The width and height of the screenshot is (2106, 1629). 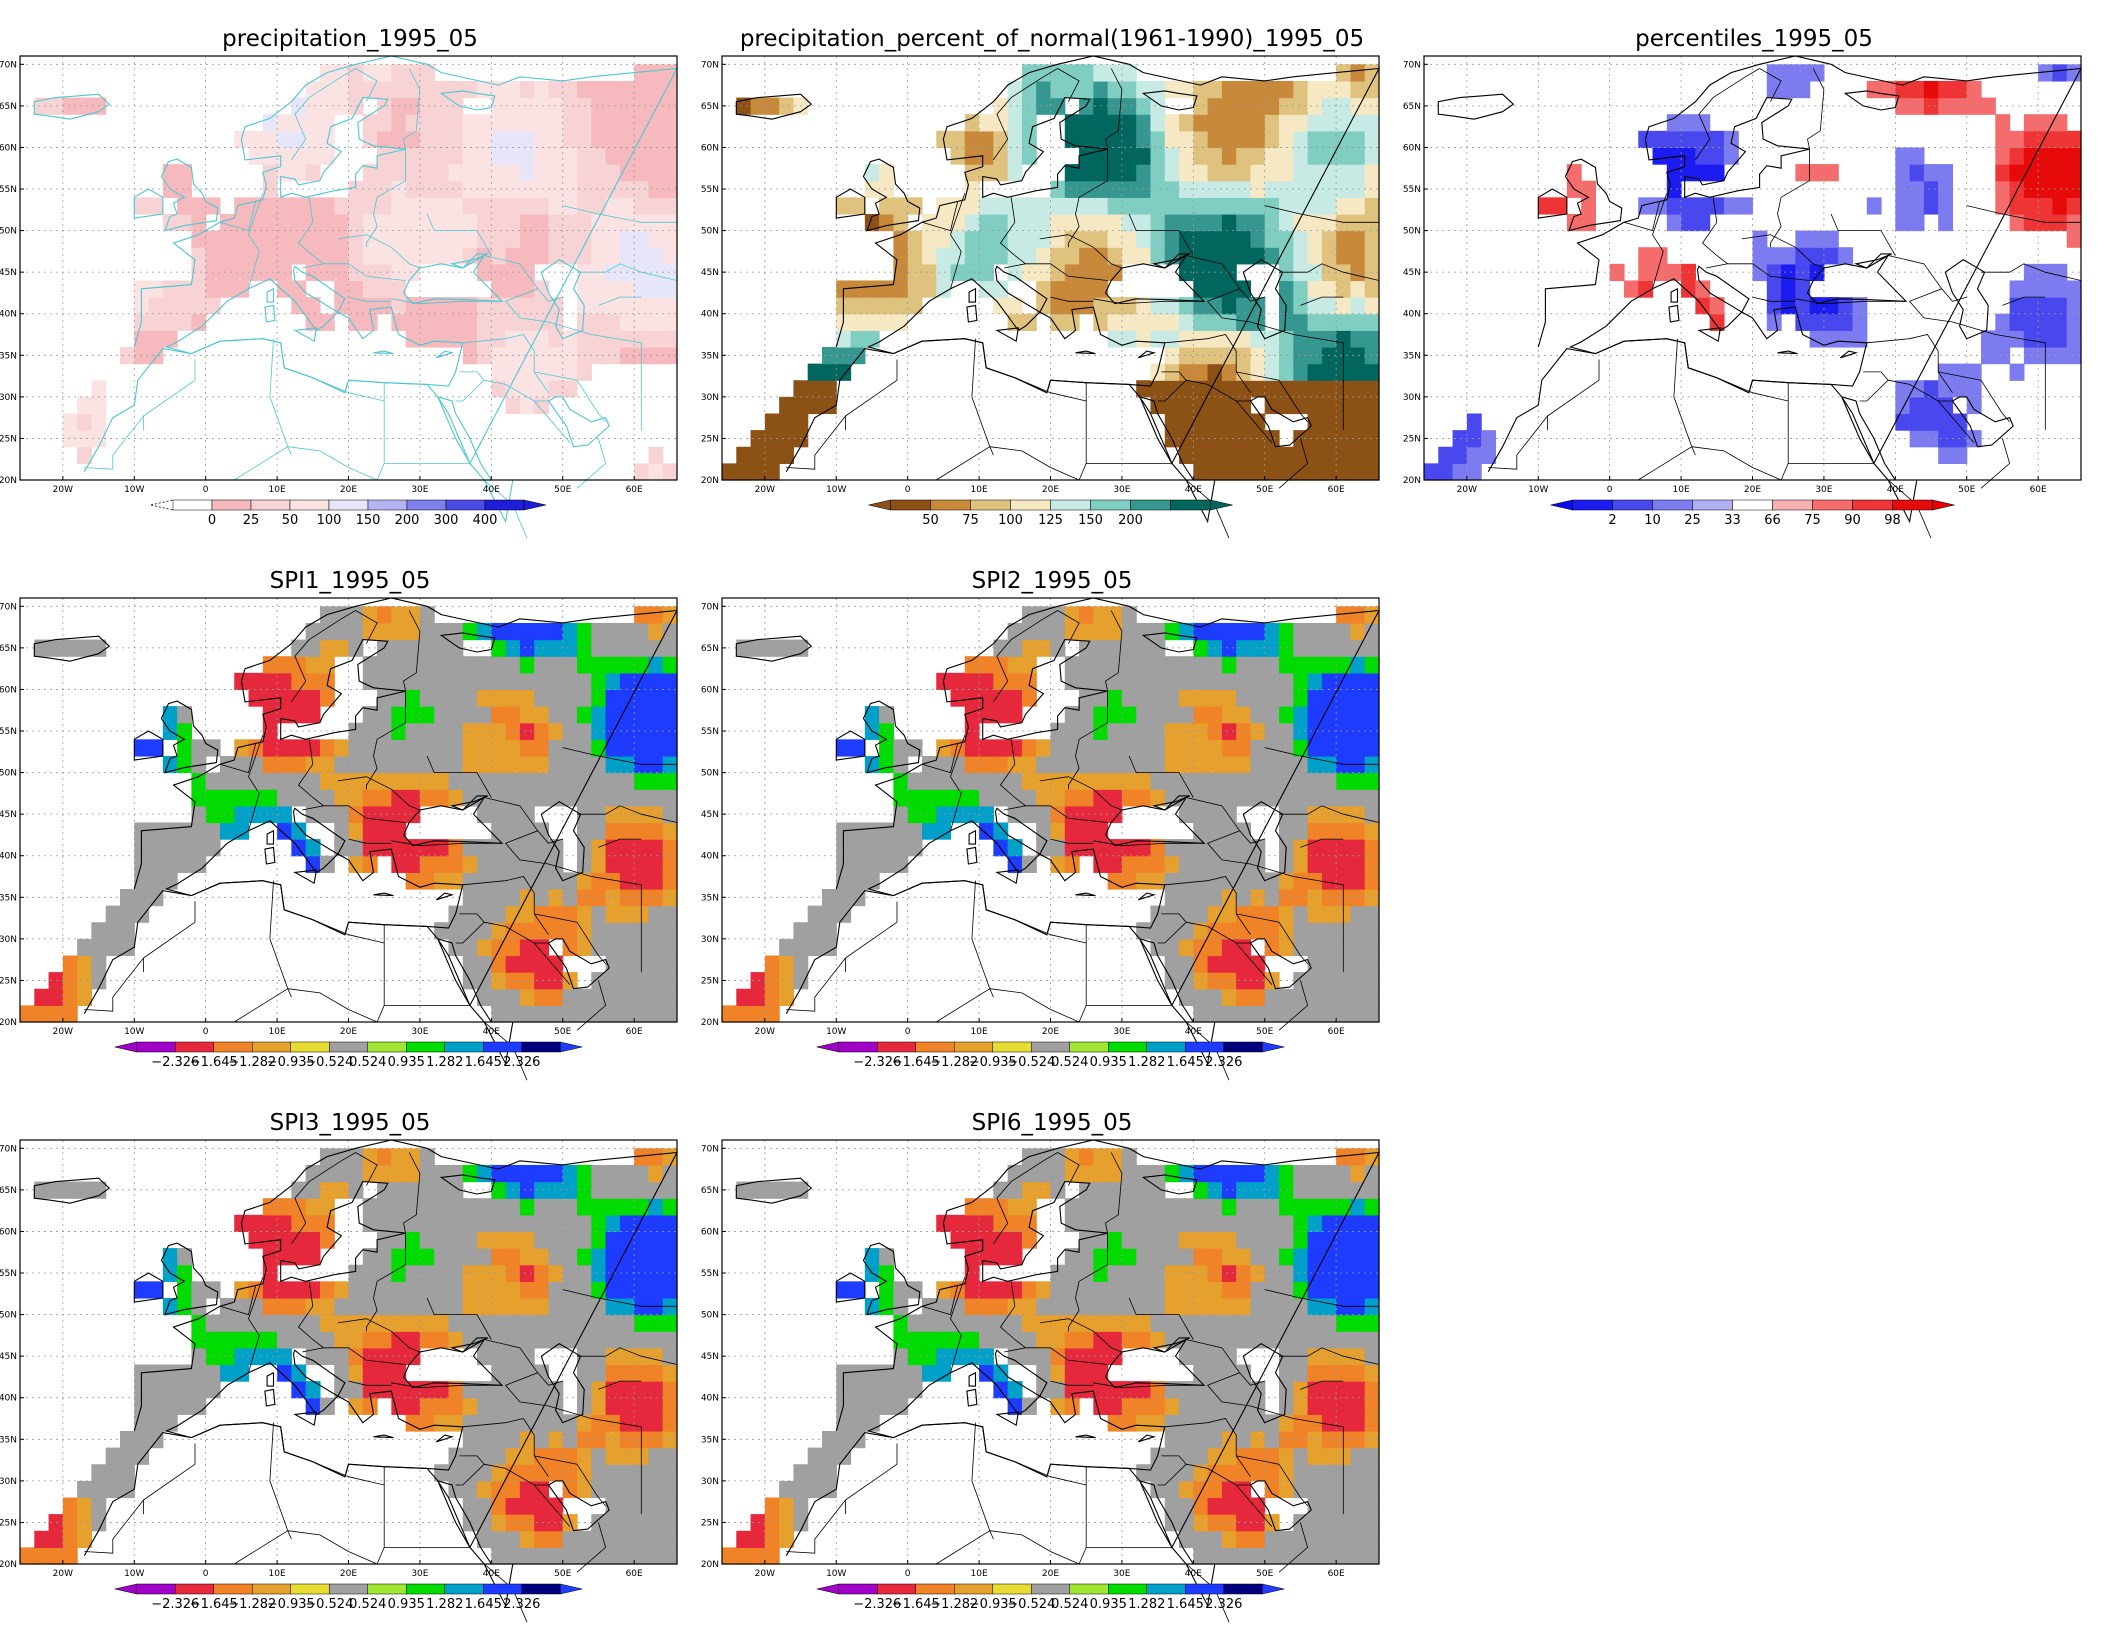 What do you see at coordinates (1538, 490) in the screenshot?
I see `lon-tick-label: 10W` at bounding box center [1538, 490].